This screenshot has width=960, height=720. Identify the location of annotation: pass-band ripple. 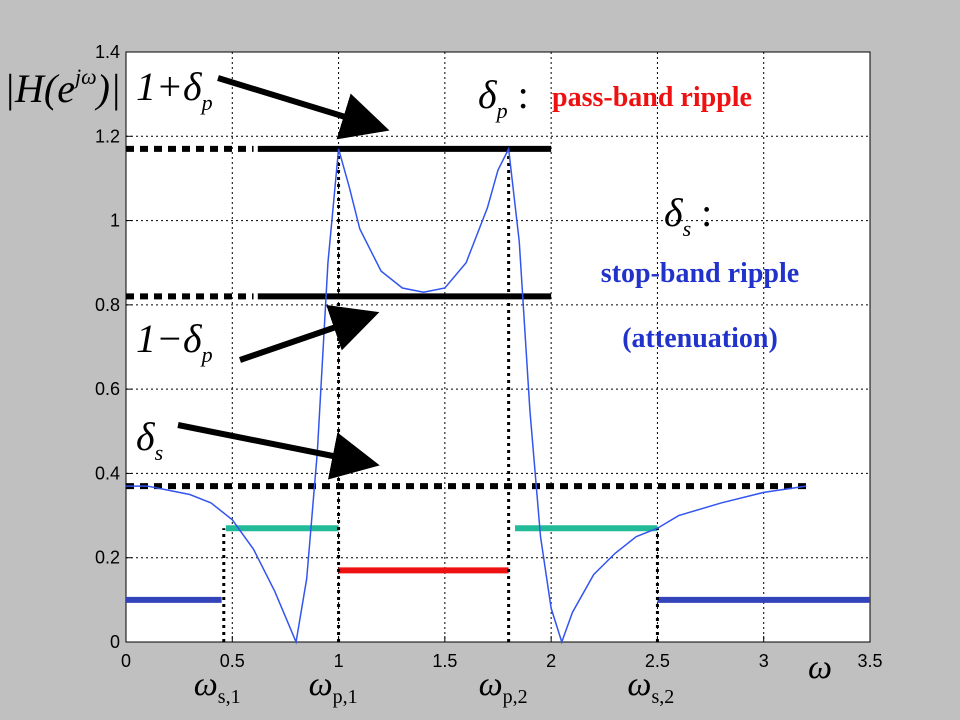
(652, 97).